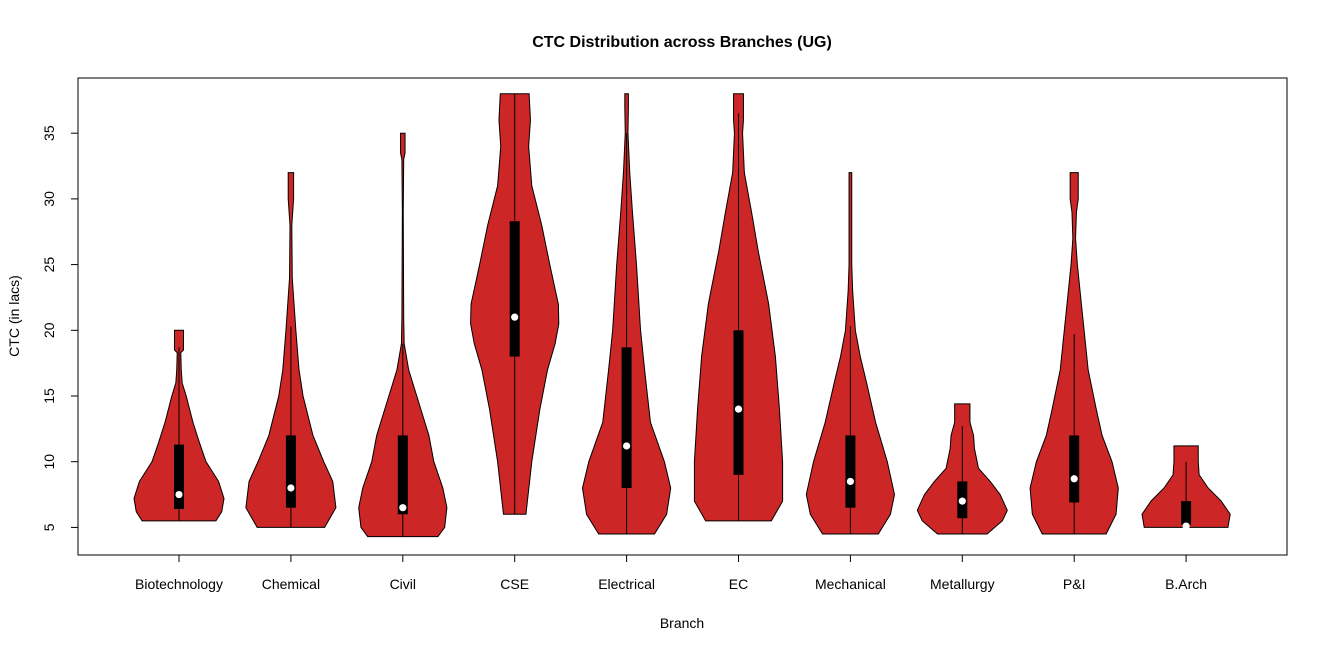 Image resolution: width=1327 pixels, height=658 pixels. Describe the element at coordinates (682, 42) in the screenshot. I see `chart-title: CTC Distribution across Branches (UG)` at that location.